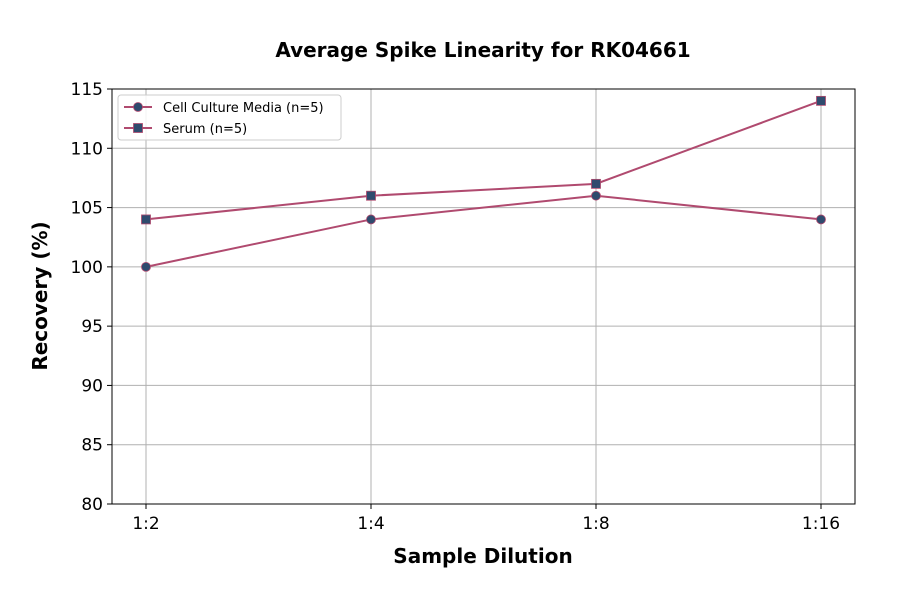  What do you see at coordinates (87, 90) in the screenshot?
I see `y-tick-label: 115` at bounding box center [87, 90].